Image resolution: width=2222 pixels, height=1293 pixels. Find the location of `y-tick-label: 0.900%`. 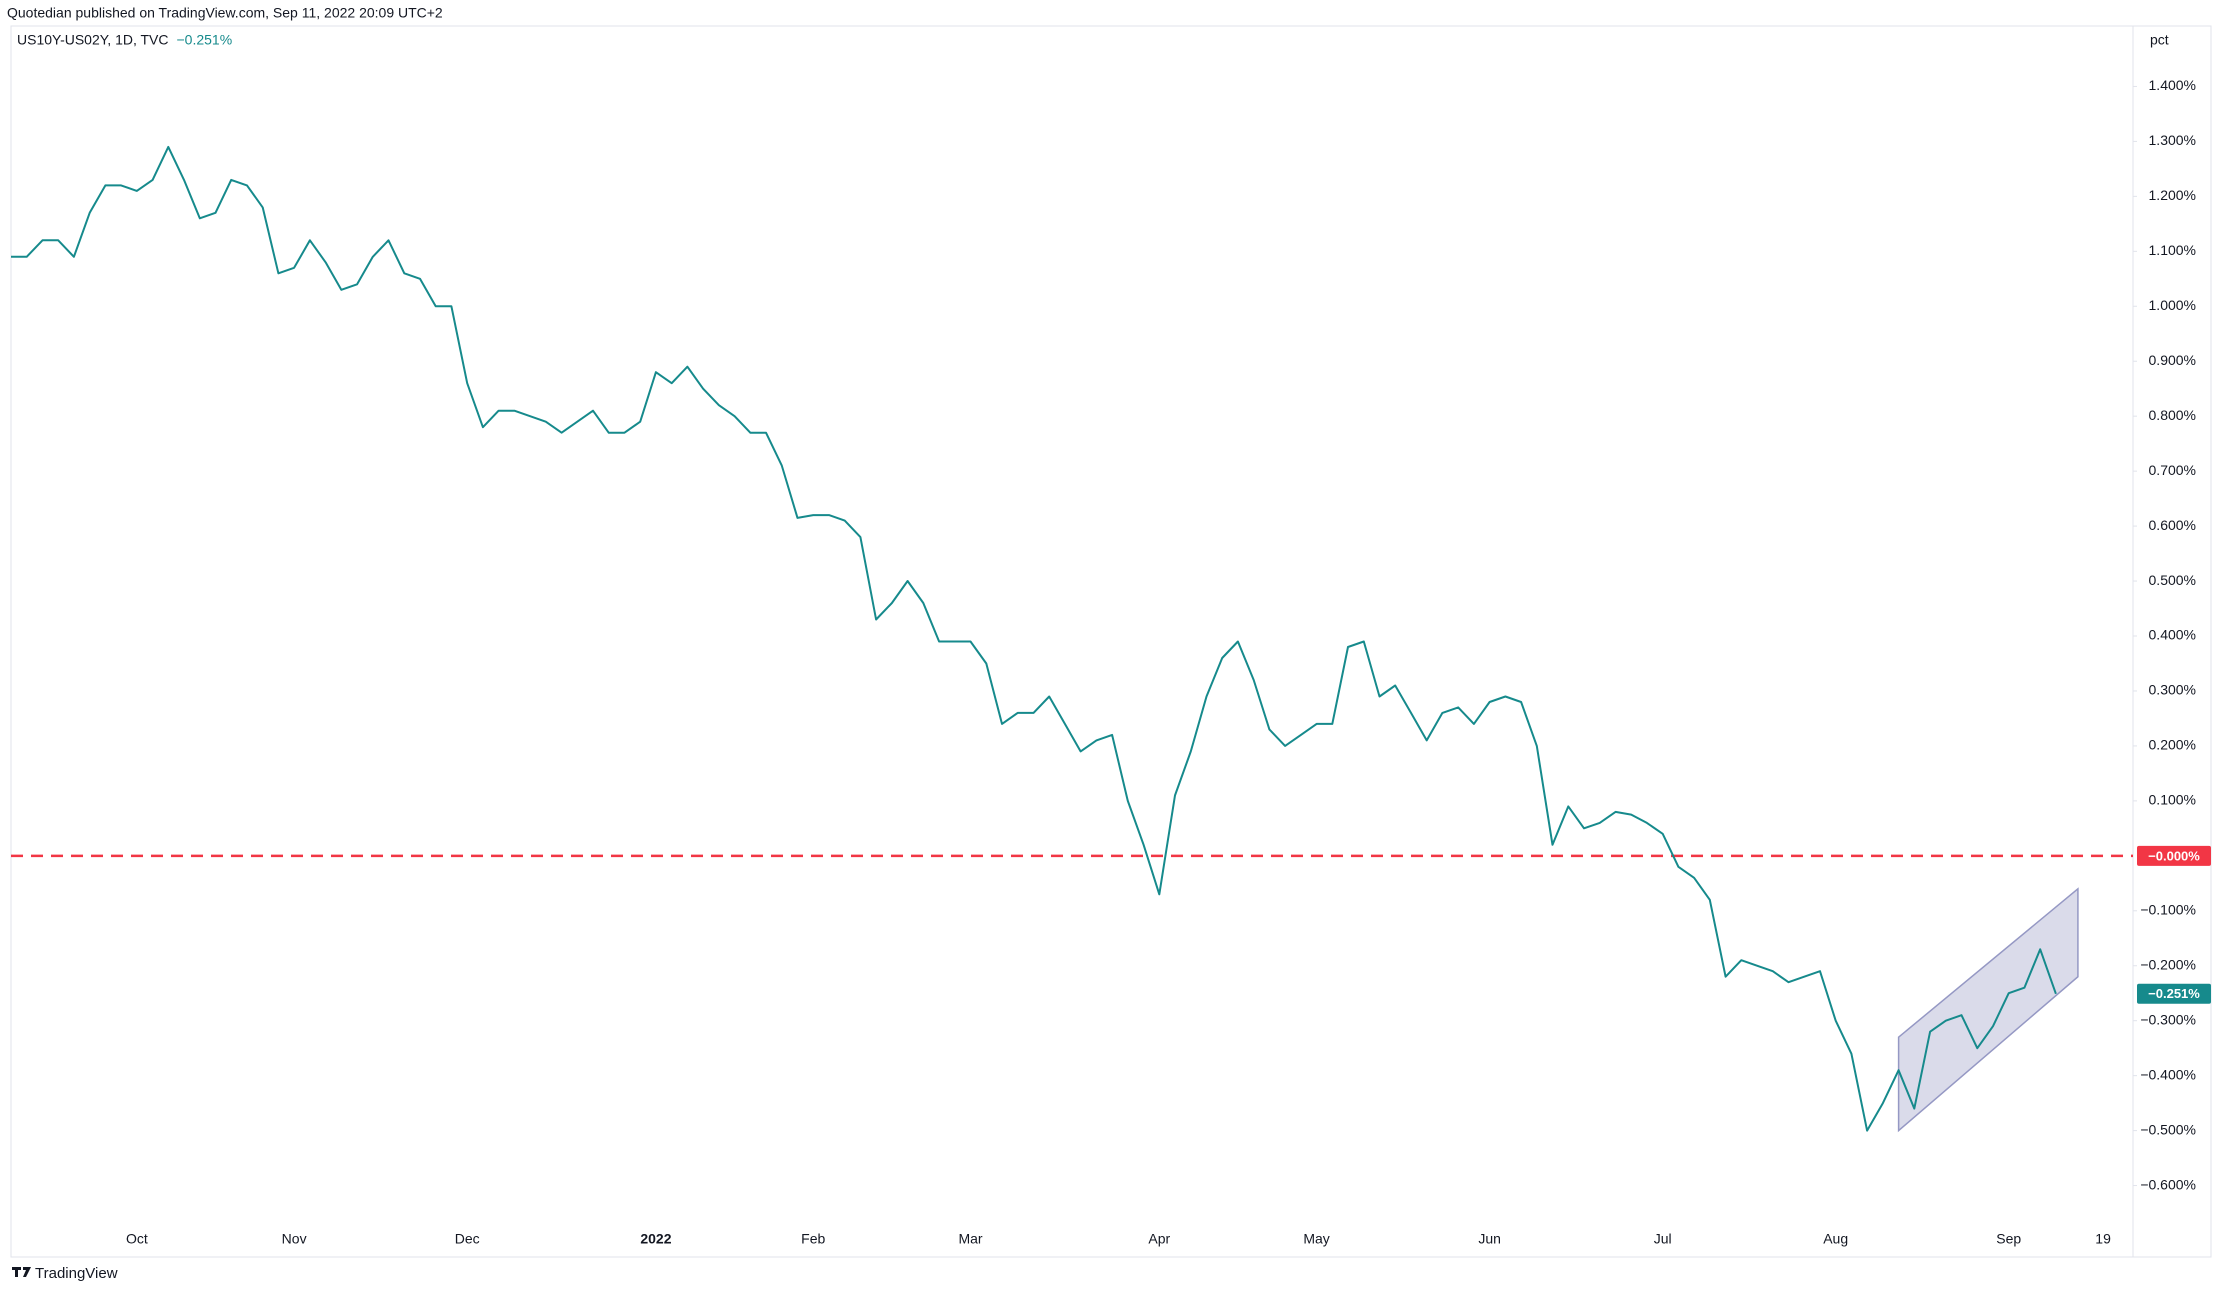

y-tick-label: 0.900% is located at coordinates (2172, 360).